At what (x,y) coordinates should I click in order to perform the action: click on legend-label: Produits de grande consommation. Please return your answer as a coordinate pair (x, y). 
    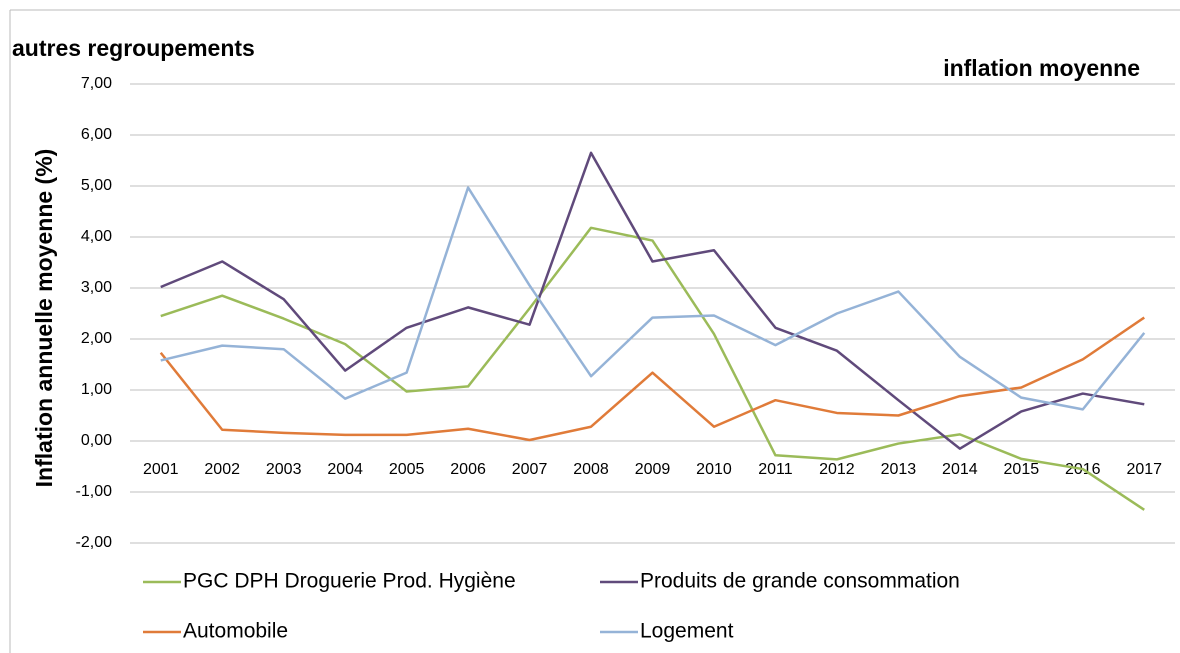
    Looking at the image, I should click on (800, 581).